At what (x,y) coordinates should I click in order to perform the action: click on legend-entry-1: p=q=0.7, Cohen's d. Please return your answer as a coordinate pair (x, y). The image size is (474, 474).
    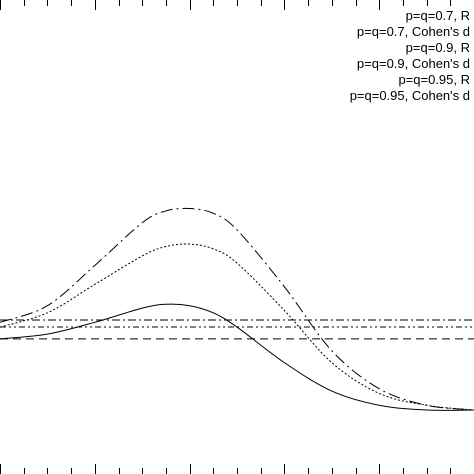
    Looking at the image, I should click on (413, 31).